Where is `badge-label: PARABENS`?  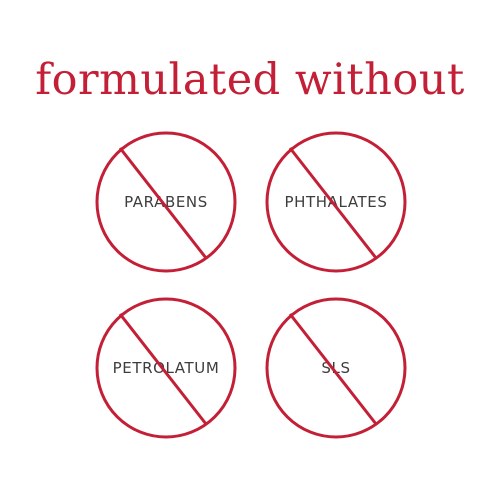
badge-label: PARABENS is located at coordinates (166, 202).